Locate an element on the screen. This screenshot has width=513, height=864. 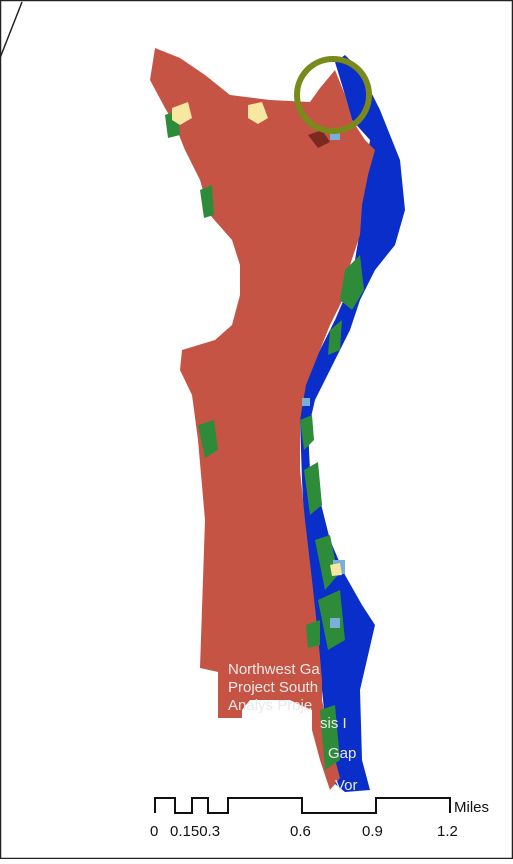
scale-tick-09: 0.9 is located at coordinates (372, 831).